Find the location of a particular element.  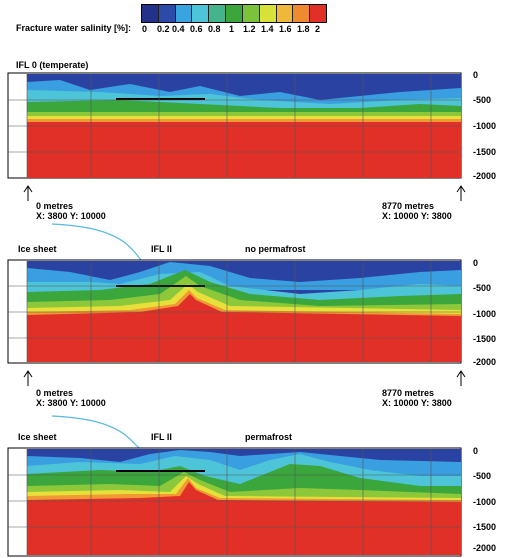

panel-middle-right-coords: X: 10000 Y: 3800 is located at coordinates (417, 403).